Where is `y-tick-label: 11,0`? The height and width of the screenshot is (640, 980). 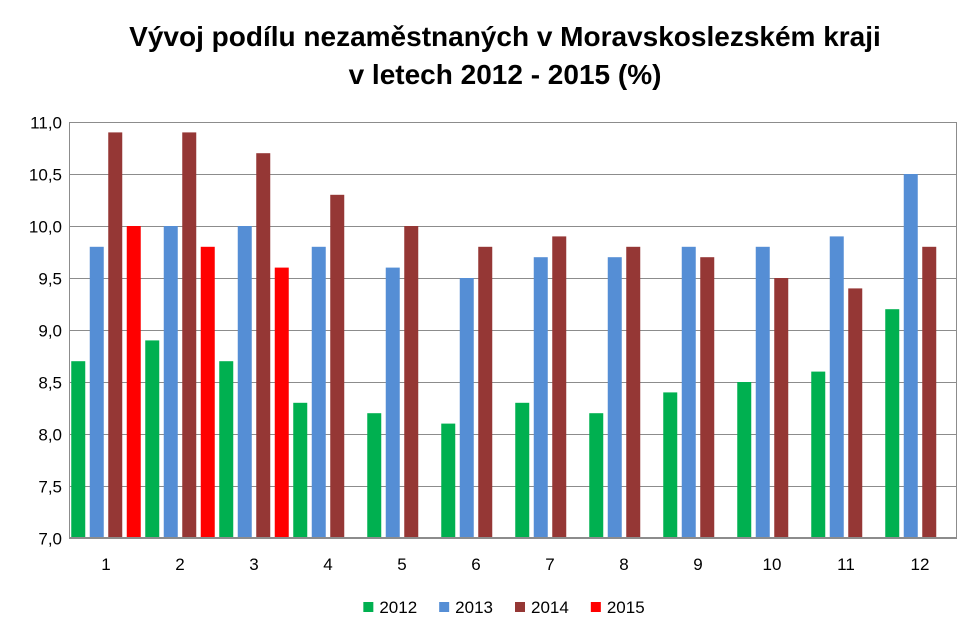 y-tick-label: 11,0 is located at coordinates (46, 123).